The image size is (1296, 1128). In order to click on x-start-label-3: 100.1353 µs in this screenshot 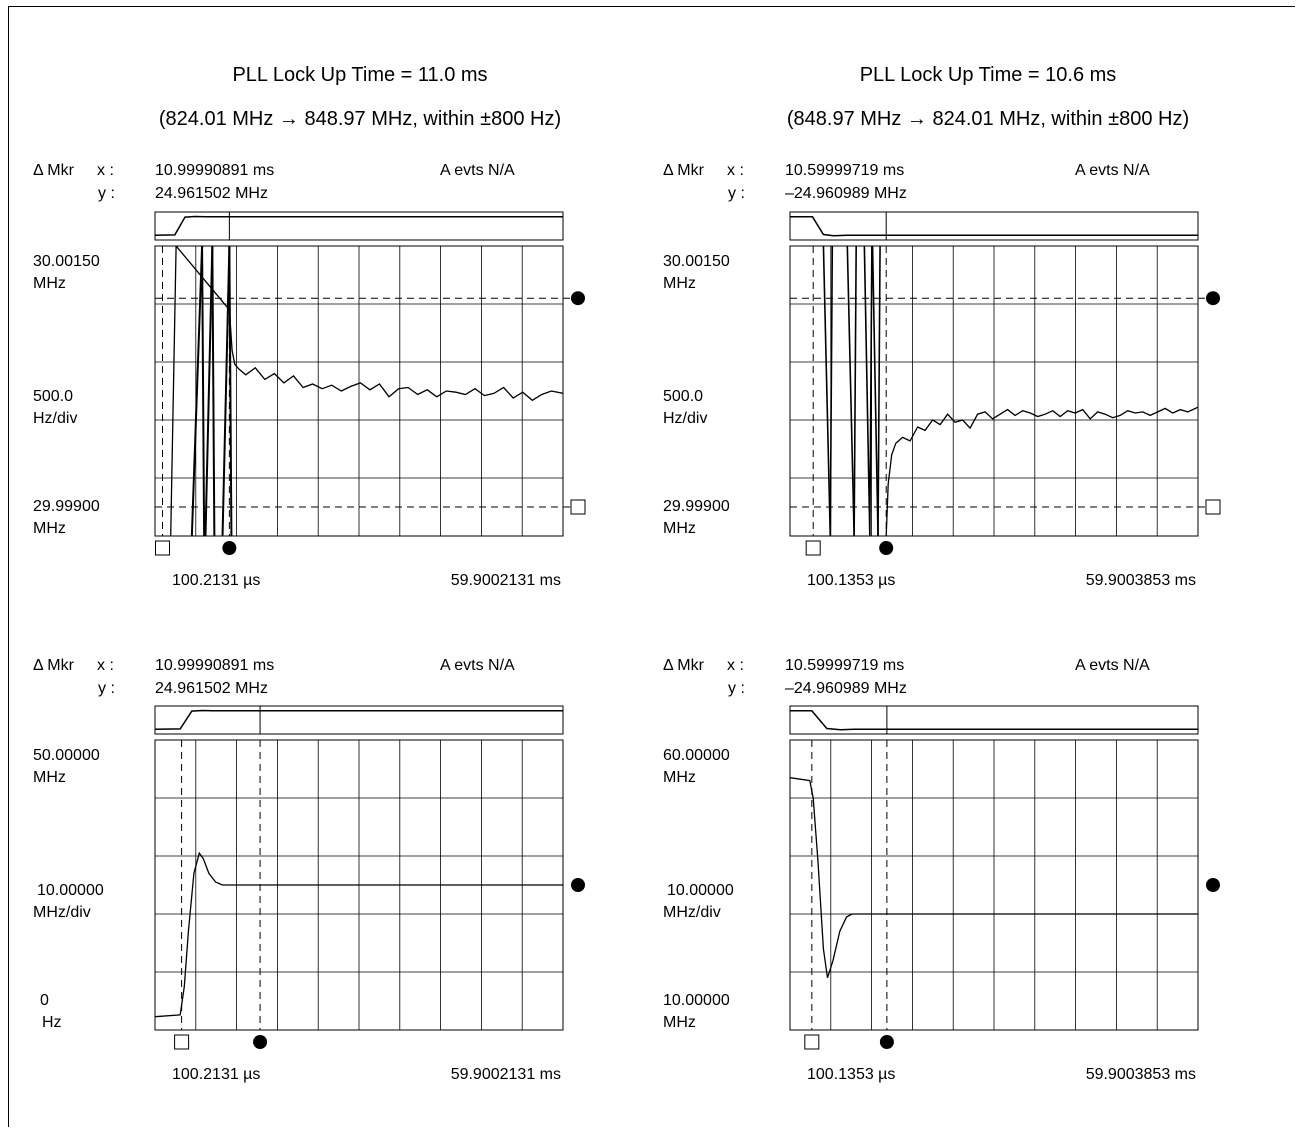, I will do `click(851, 1074)`.